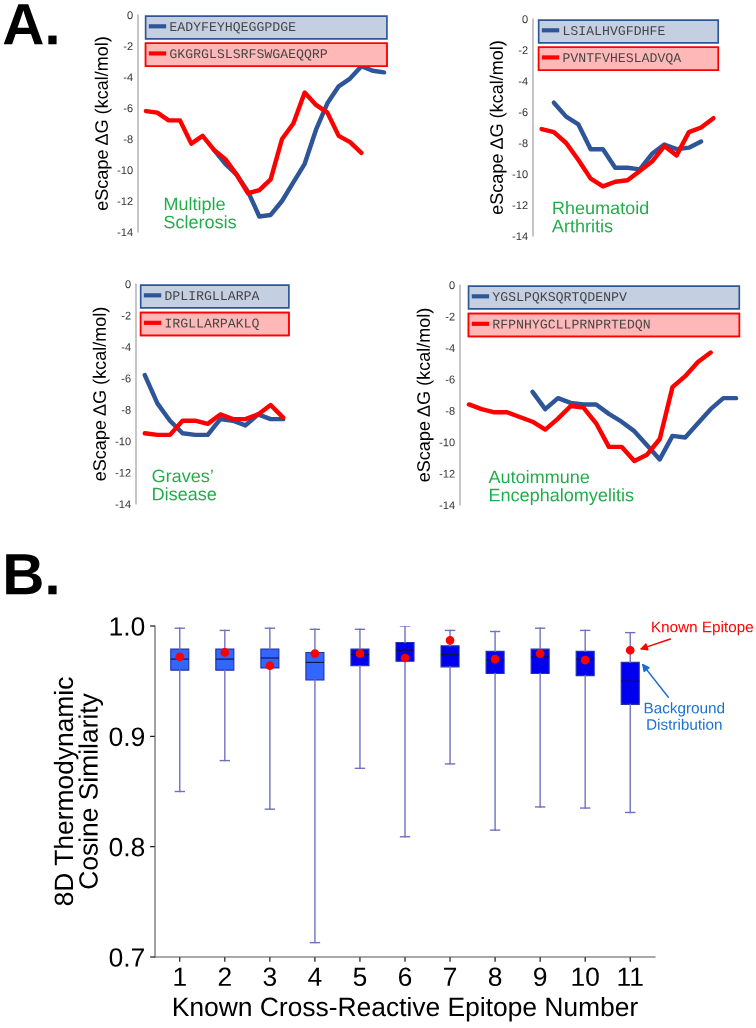  I want to click on legend-label: IRGLLARPAKLQ, so click(212, 324).